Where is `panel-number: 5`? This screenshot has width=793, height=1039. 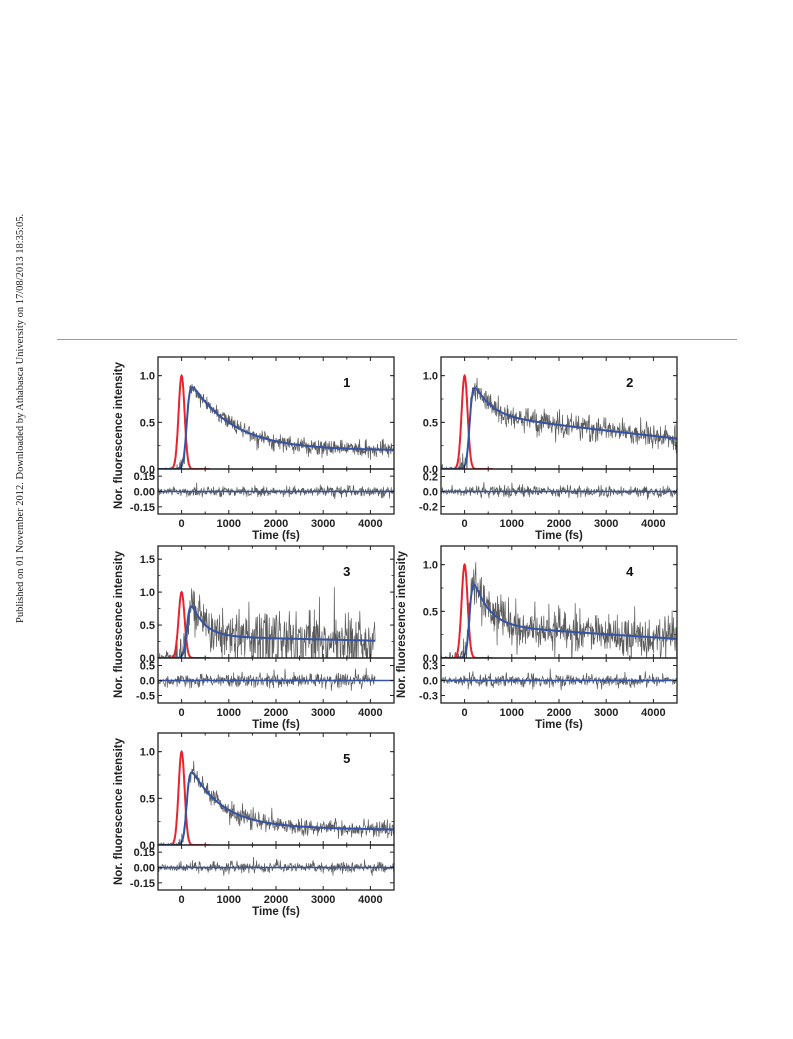
panel-number: 5 is located at coordinates (346, 758).